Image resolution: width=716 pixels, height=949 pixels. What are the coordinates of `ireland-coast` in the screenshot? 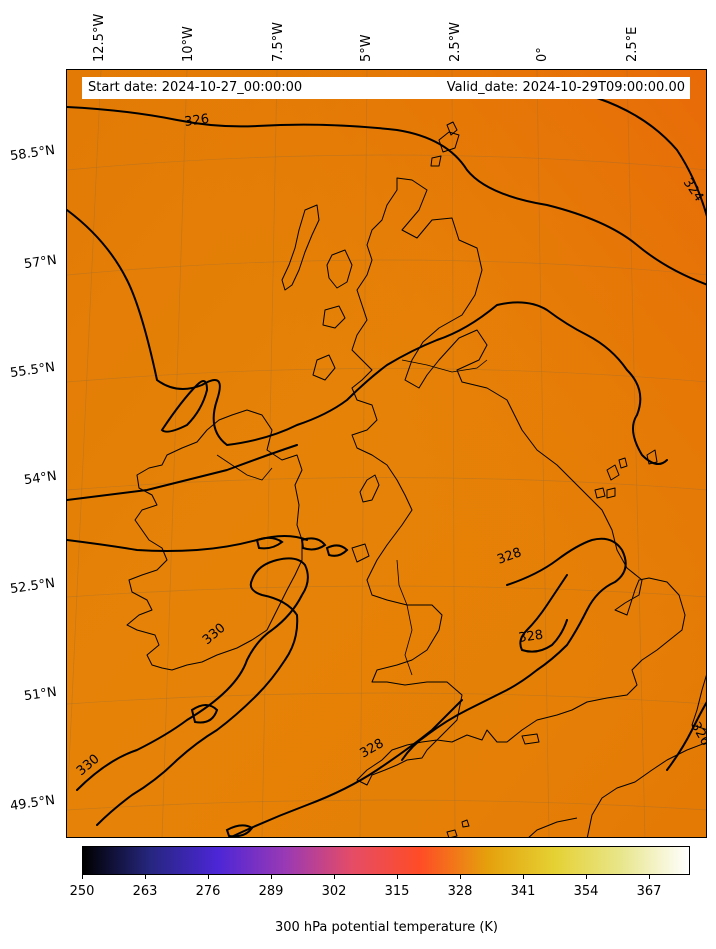 It's located at (214, 540).